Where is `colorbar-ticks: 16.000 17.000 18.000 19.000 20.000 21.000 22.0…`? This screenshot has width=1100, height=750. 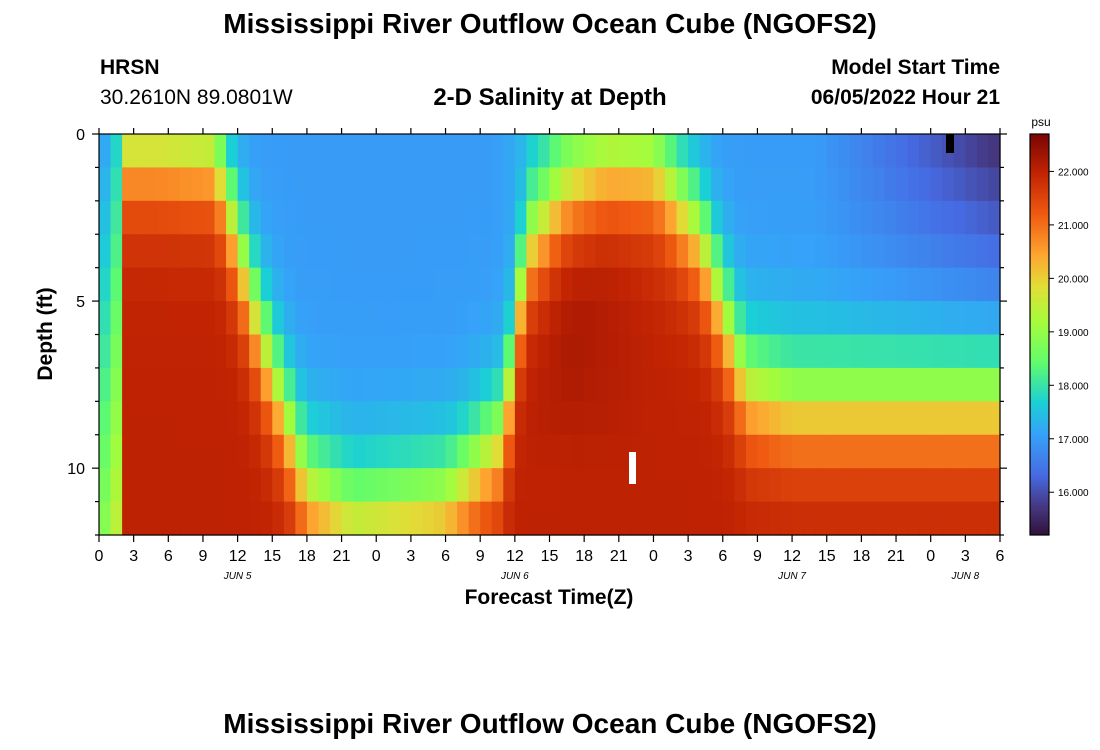
colorbar-ticks: 16.000 17.000 18.000 19.000 20.000 21.000 22.0… is located at coordinates (1069, 333).